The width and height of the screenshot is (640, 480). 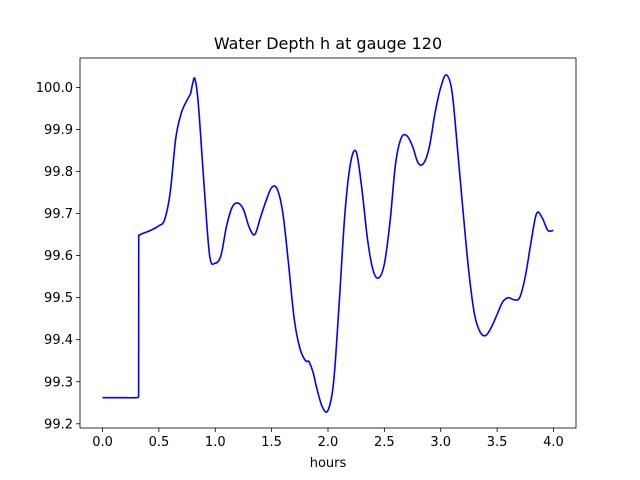 I want to click on y-tick-label: 99.9, so click(x=58, y=130).